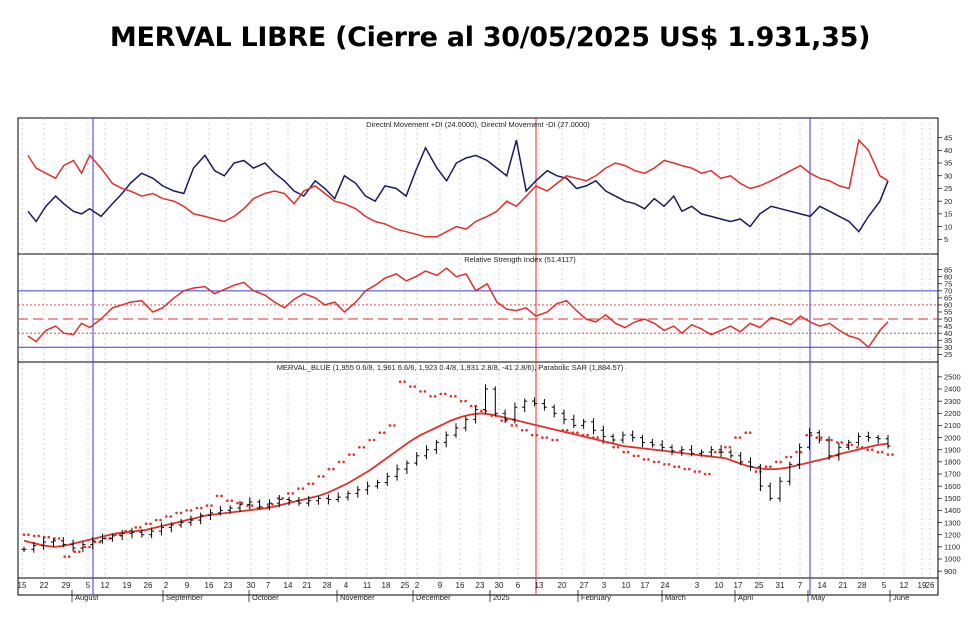  Describe the element at coordinates (952, 449) in the screenshot. I see `y-tick-label: 1900` at that location.